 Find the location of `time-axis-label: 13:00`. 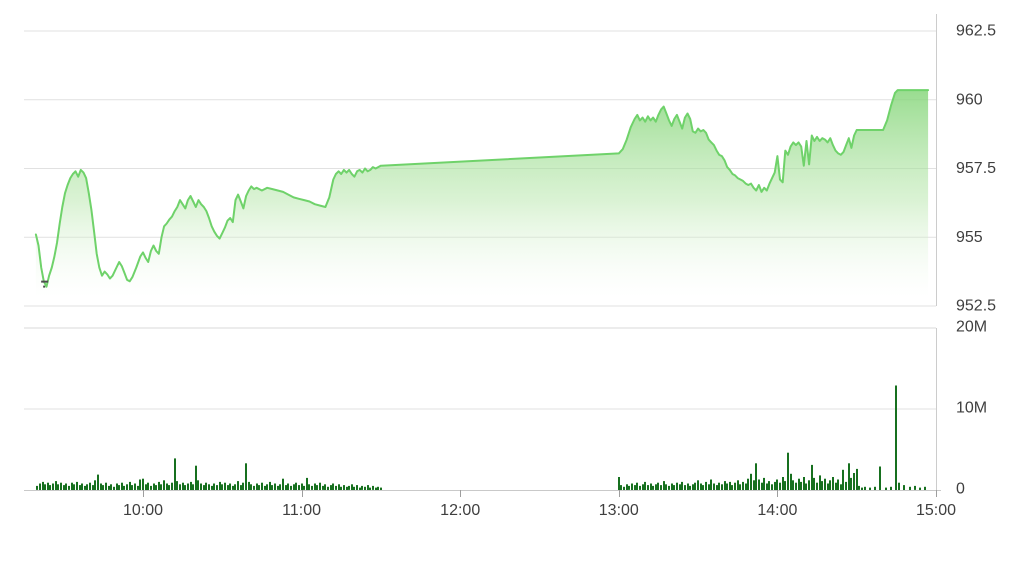

time-axis-label: 13:00 is located at coordinates (619, 510).